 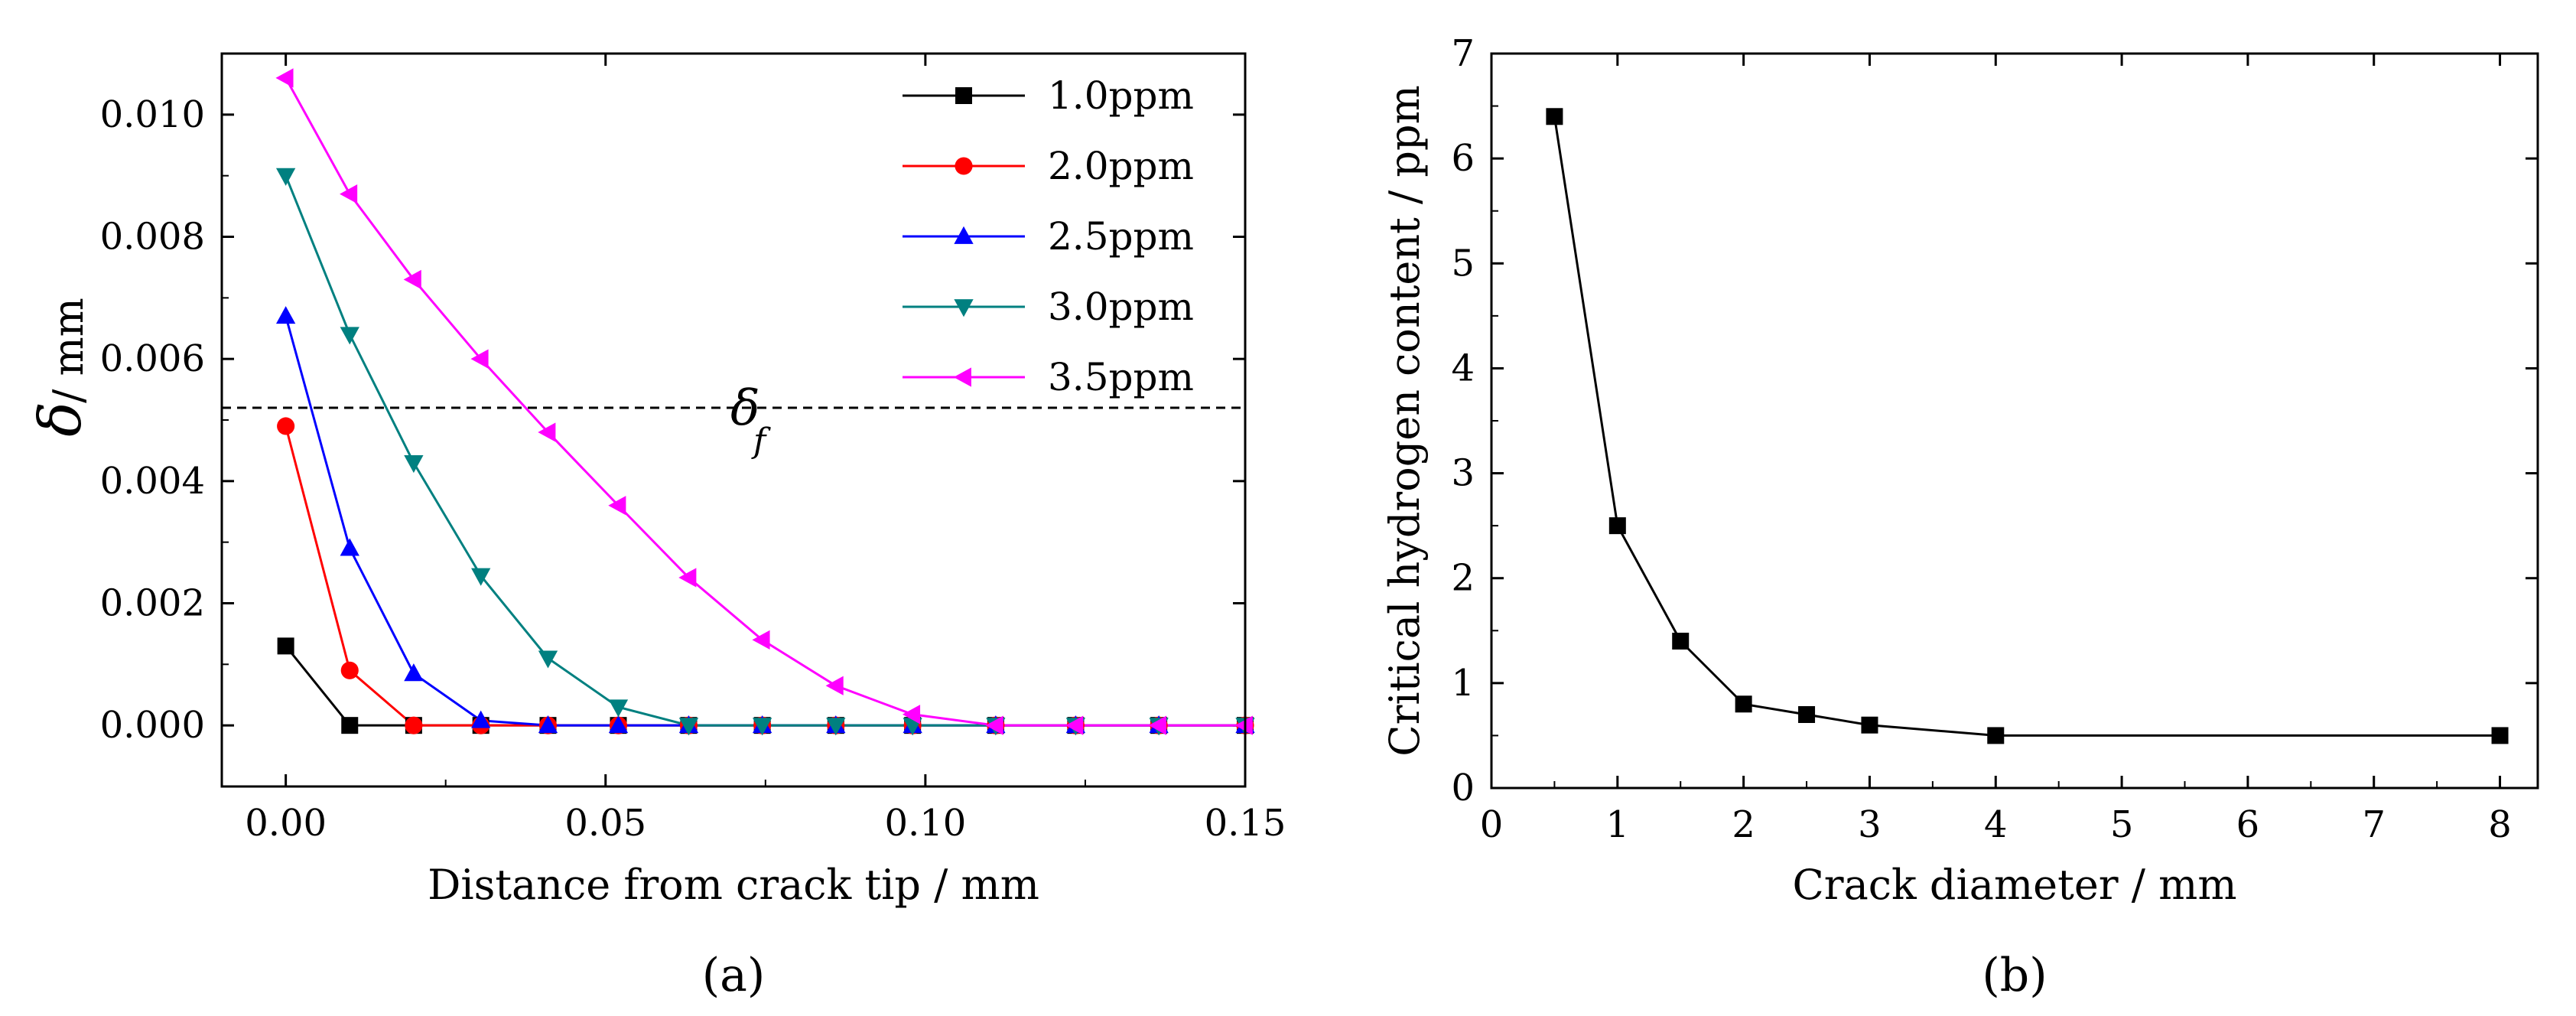 What do you see at coordinates (1743, 824) in the screenshot?
I see `b-x-tick-label: 2` at bounding box center [1743, 824].